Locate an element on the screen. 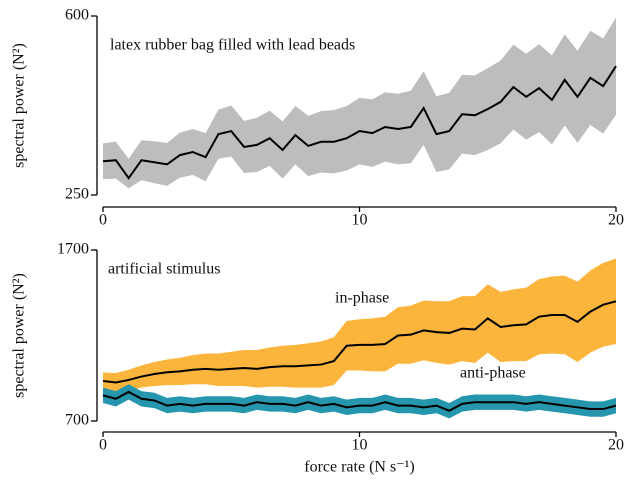 The height and width of the screenshot is (490, 639). annotation: latex rubber bag filled with lead beads is located at coordinates (232, 45).